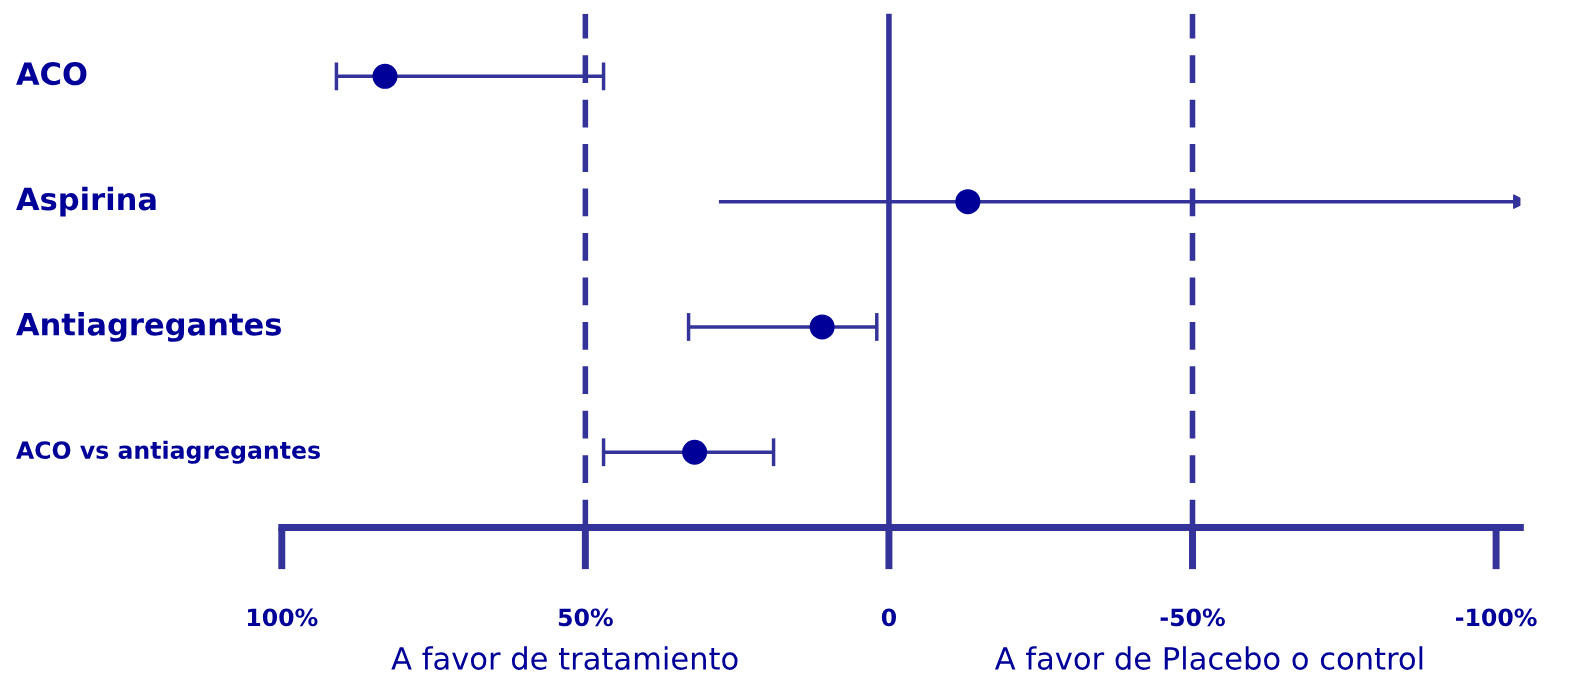  What do you see at coordinates (564, 658) in the screenshot?
I see `text: A favor de tratamiento` at bounding box center [564, 658].